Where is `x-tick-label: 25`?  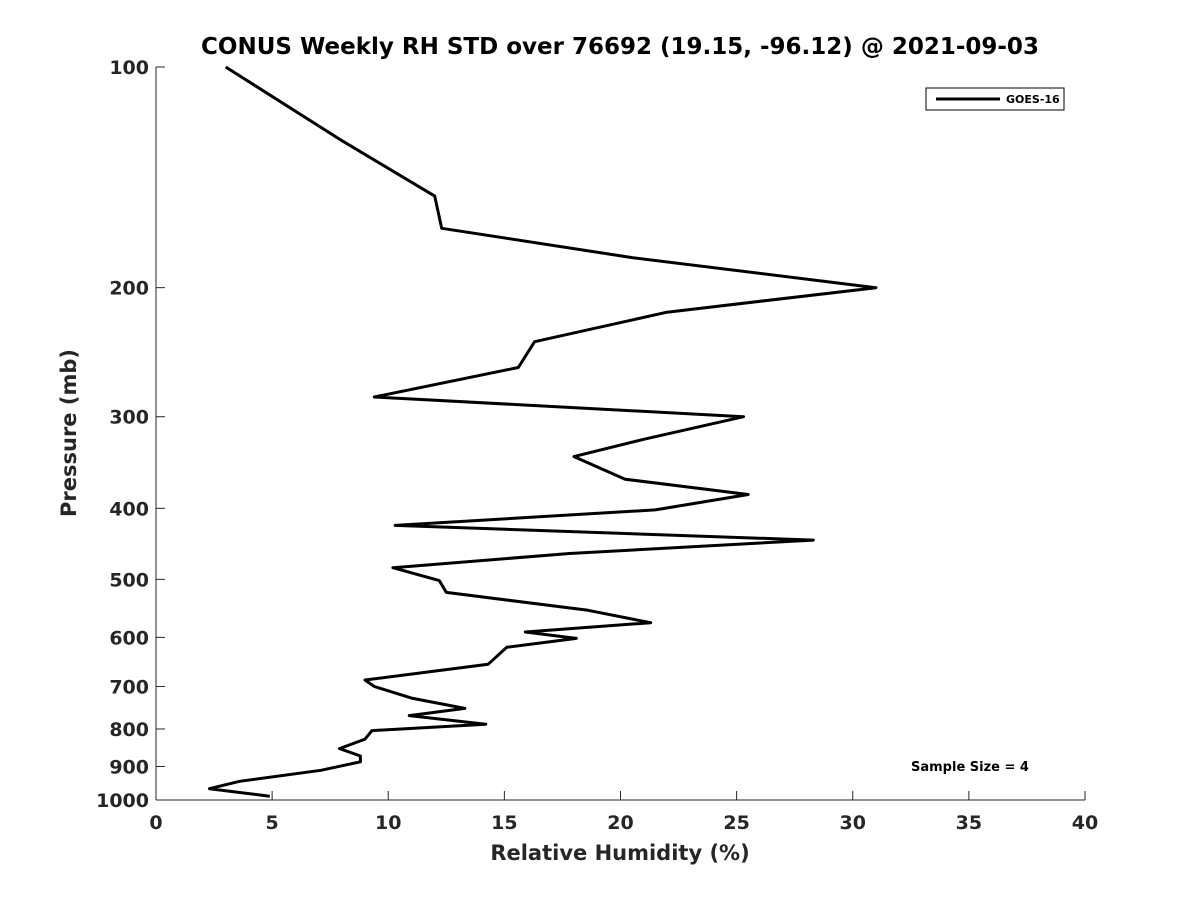 x-tick-label: 25 is located at coordinates (736, 823).